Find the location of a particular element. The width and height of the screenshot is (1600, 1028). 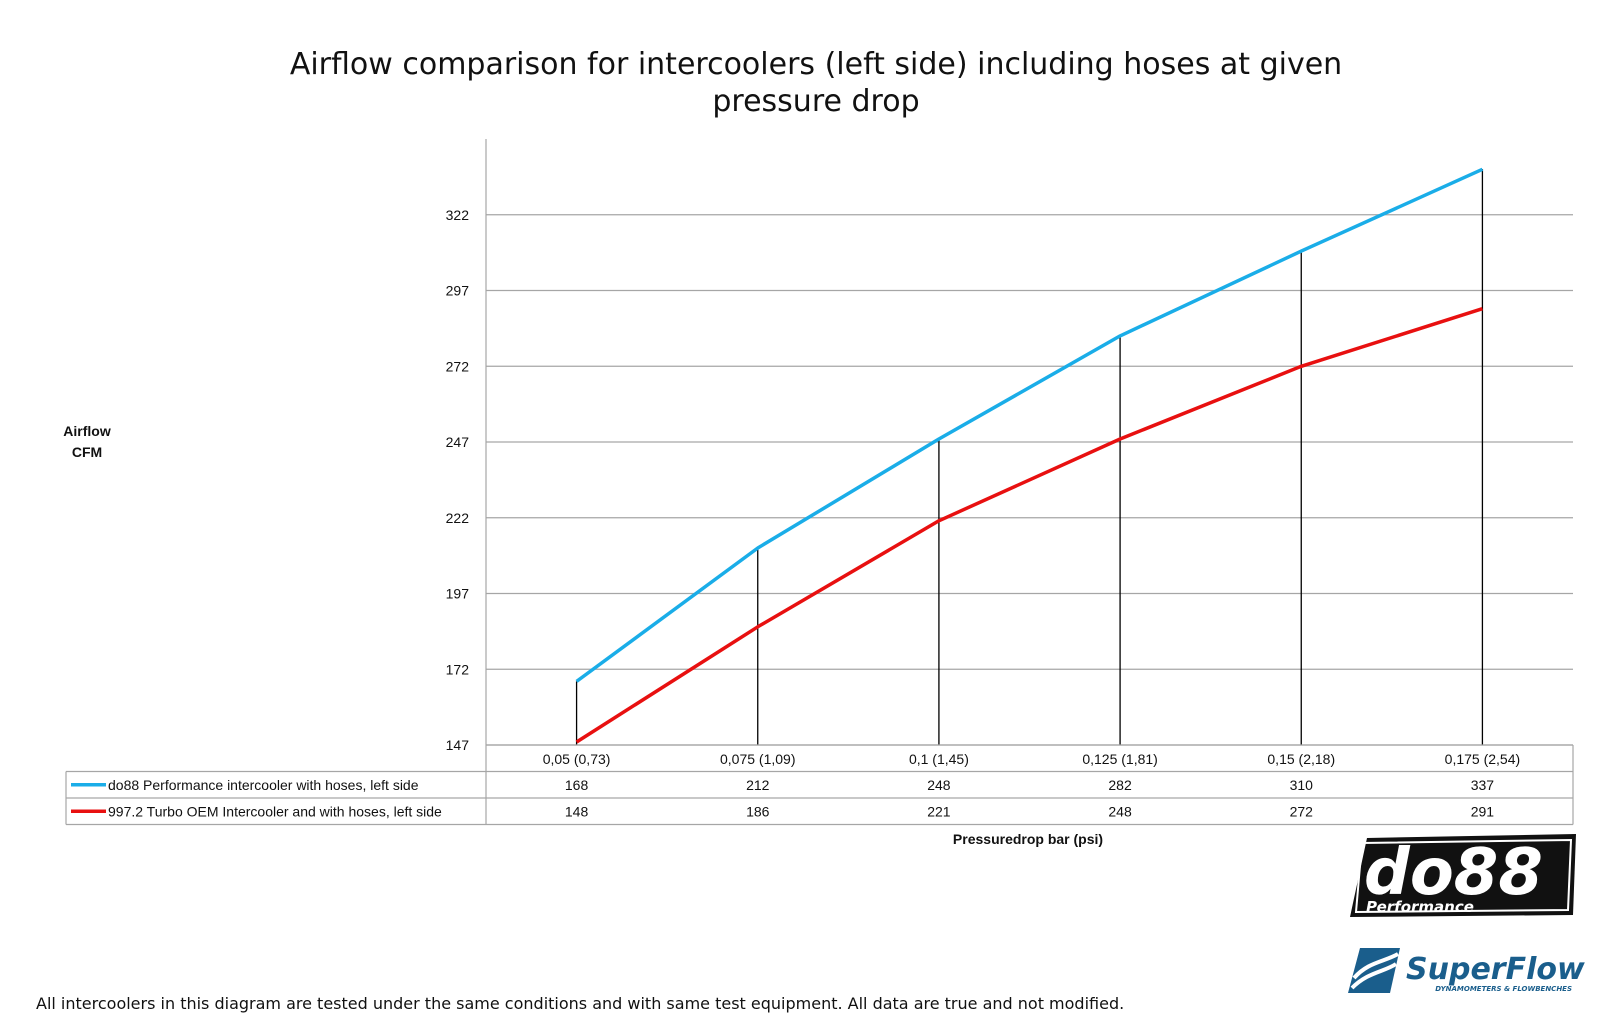

data-label: 291 is located at coordinates (1483, 811).